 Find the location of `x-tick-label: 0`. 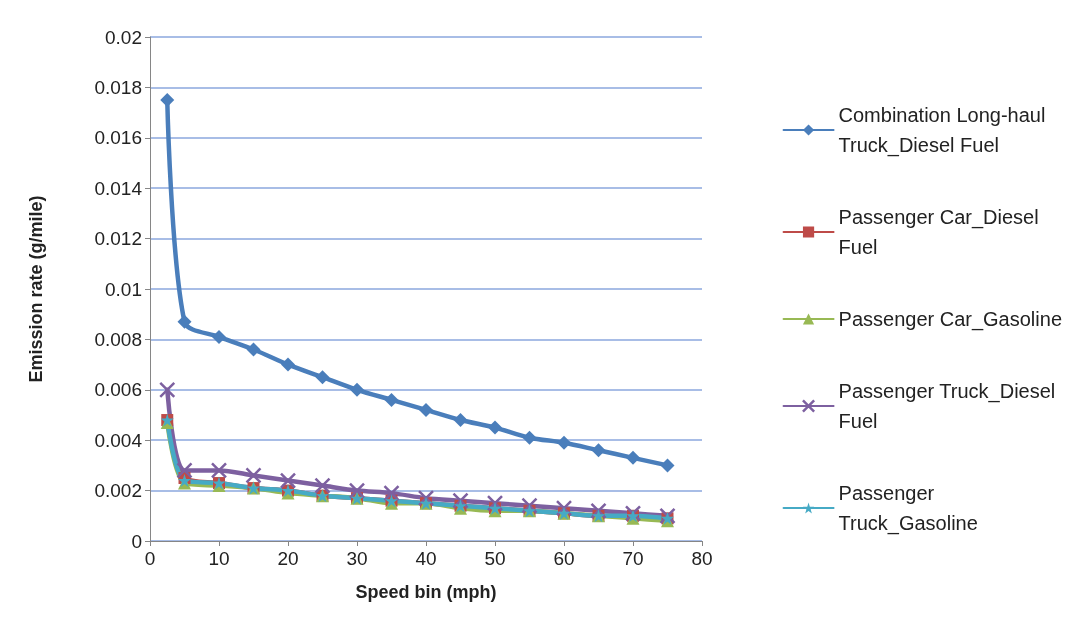

x-tick-label: 0 is located at coordinates (150, 558).